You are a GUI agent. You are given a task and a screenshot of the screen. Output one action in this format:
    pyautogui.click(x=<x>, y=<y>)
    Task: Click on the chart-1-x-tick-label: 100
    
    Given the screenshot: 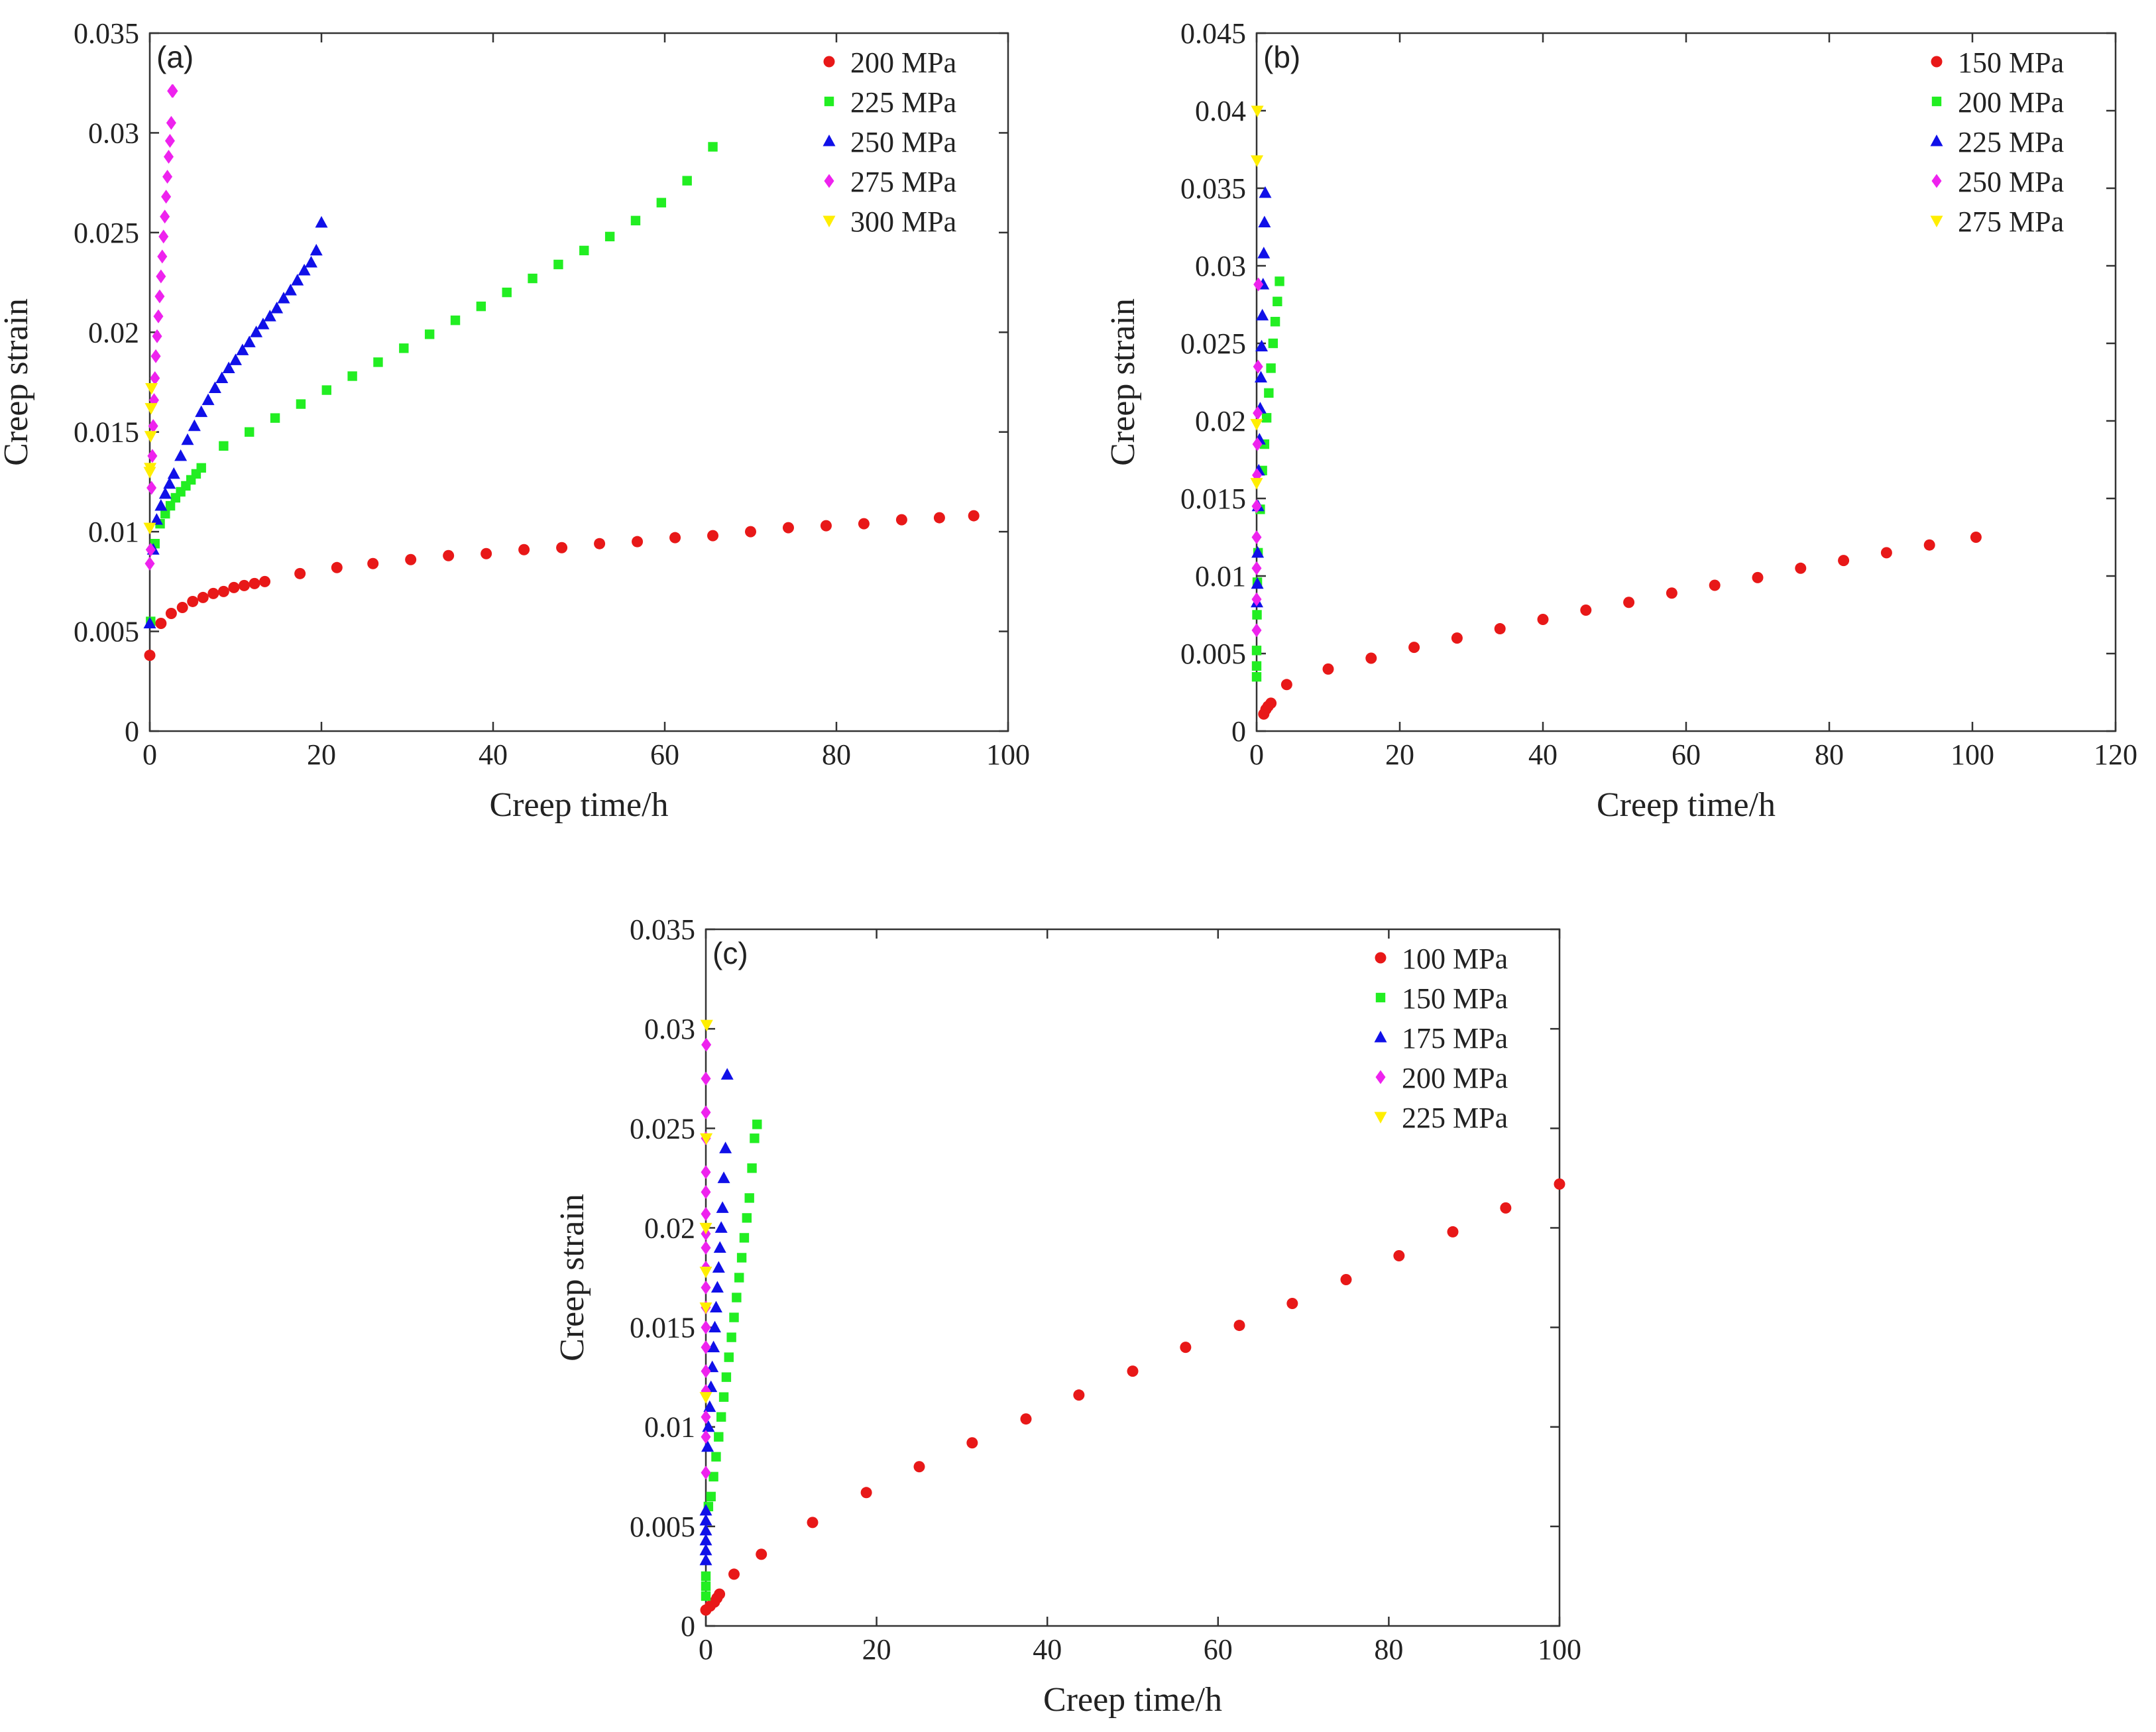 What is the action you would take?
    pyautogui.click(x=1008, y=754)
    